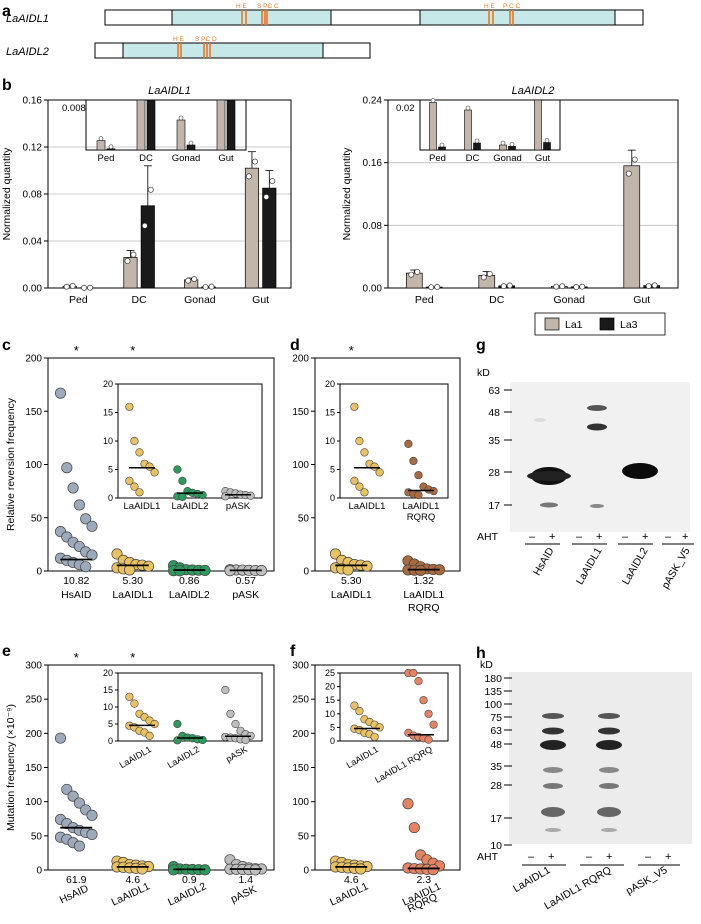 This screenshot has width=701, height=924. I want to click on panel-label-a: a, so click(6, 11).